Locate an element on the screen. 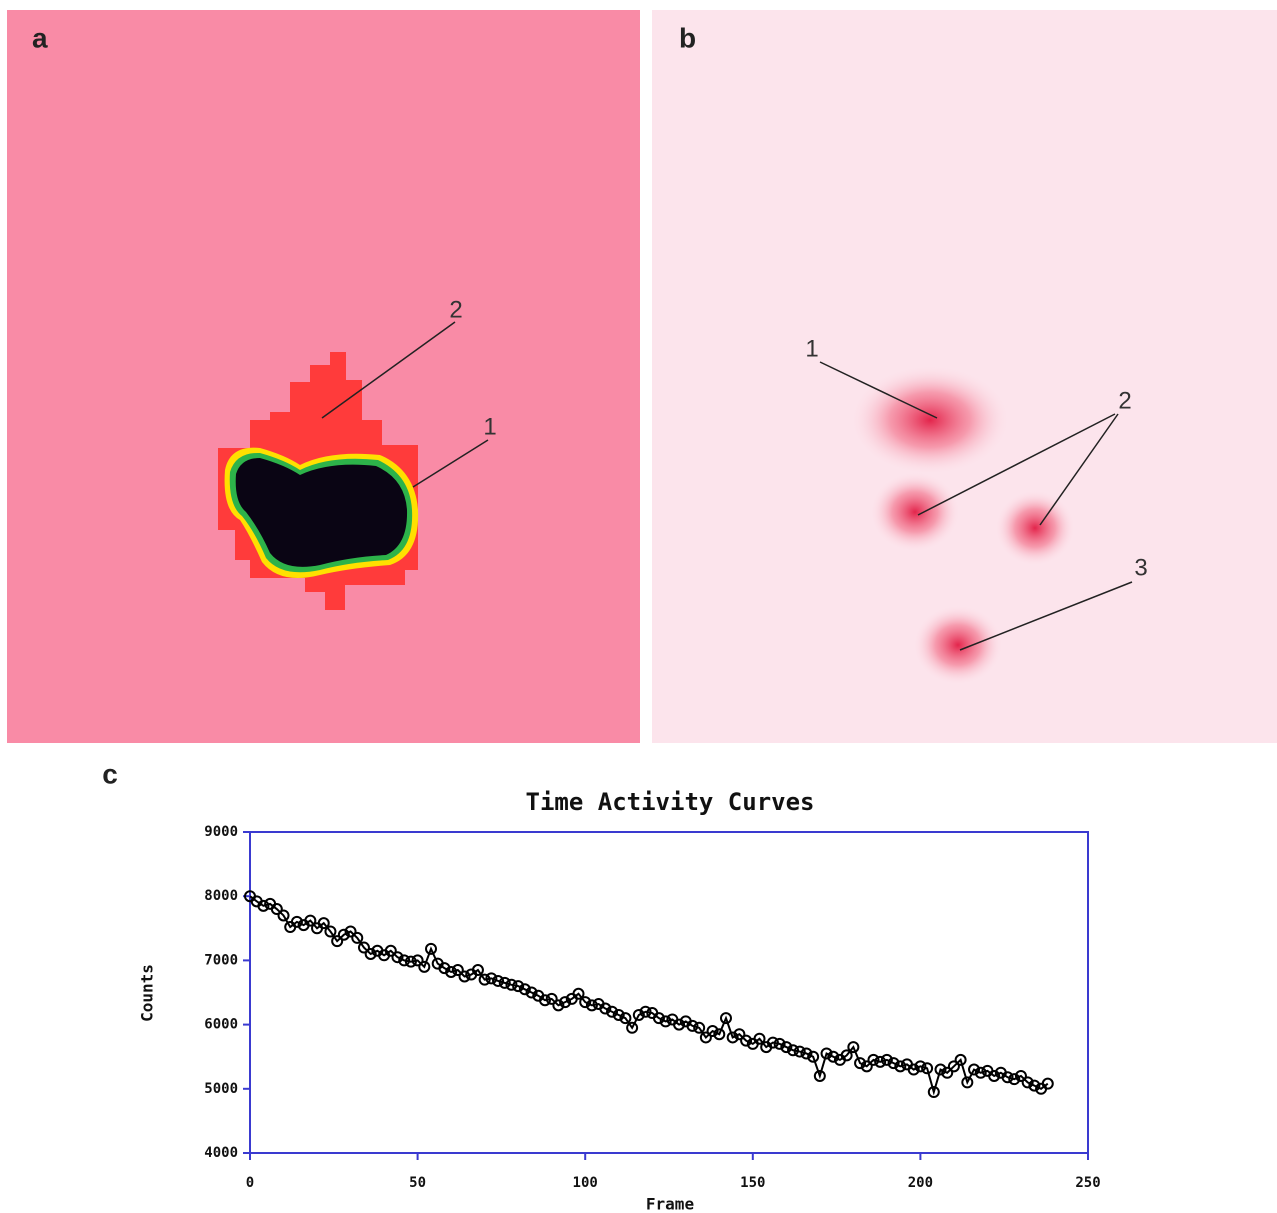 The width and height of the screenshot is (1277, 1213). x-tick-label: 200 is located at coordinates (920, 1183).